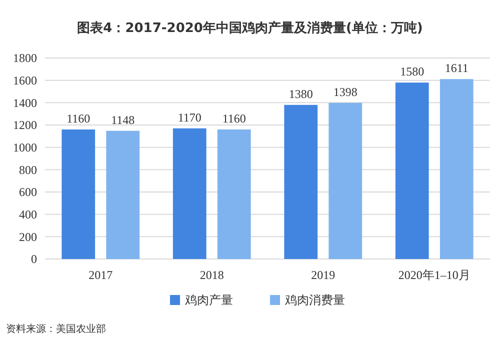 The height and width of the screenshot is (362, 500). I want to click on y-tick-label: 200, so click(28, 237).